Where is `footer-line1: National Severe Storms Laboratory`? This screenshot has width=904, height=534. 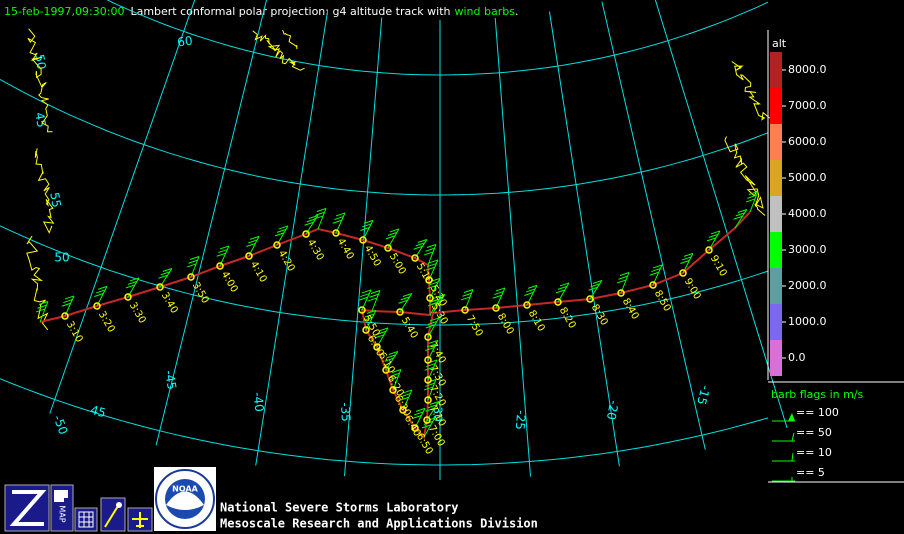 footer-line1: National Severe Storms Laboratory is located at coordinates (339, 508).